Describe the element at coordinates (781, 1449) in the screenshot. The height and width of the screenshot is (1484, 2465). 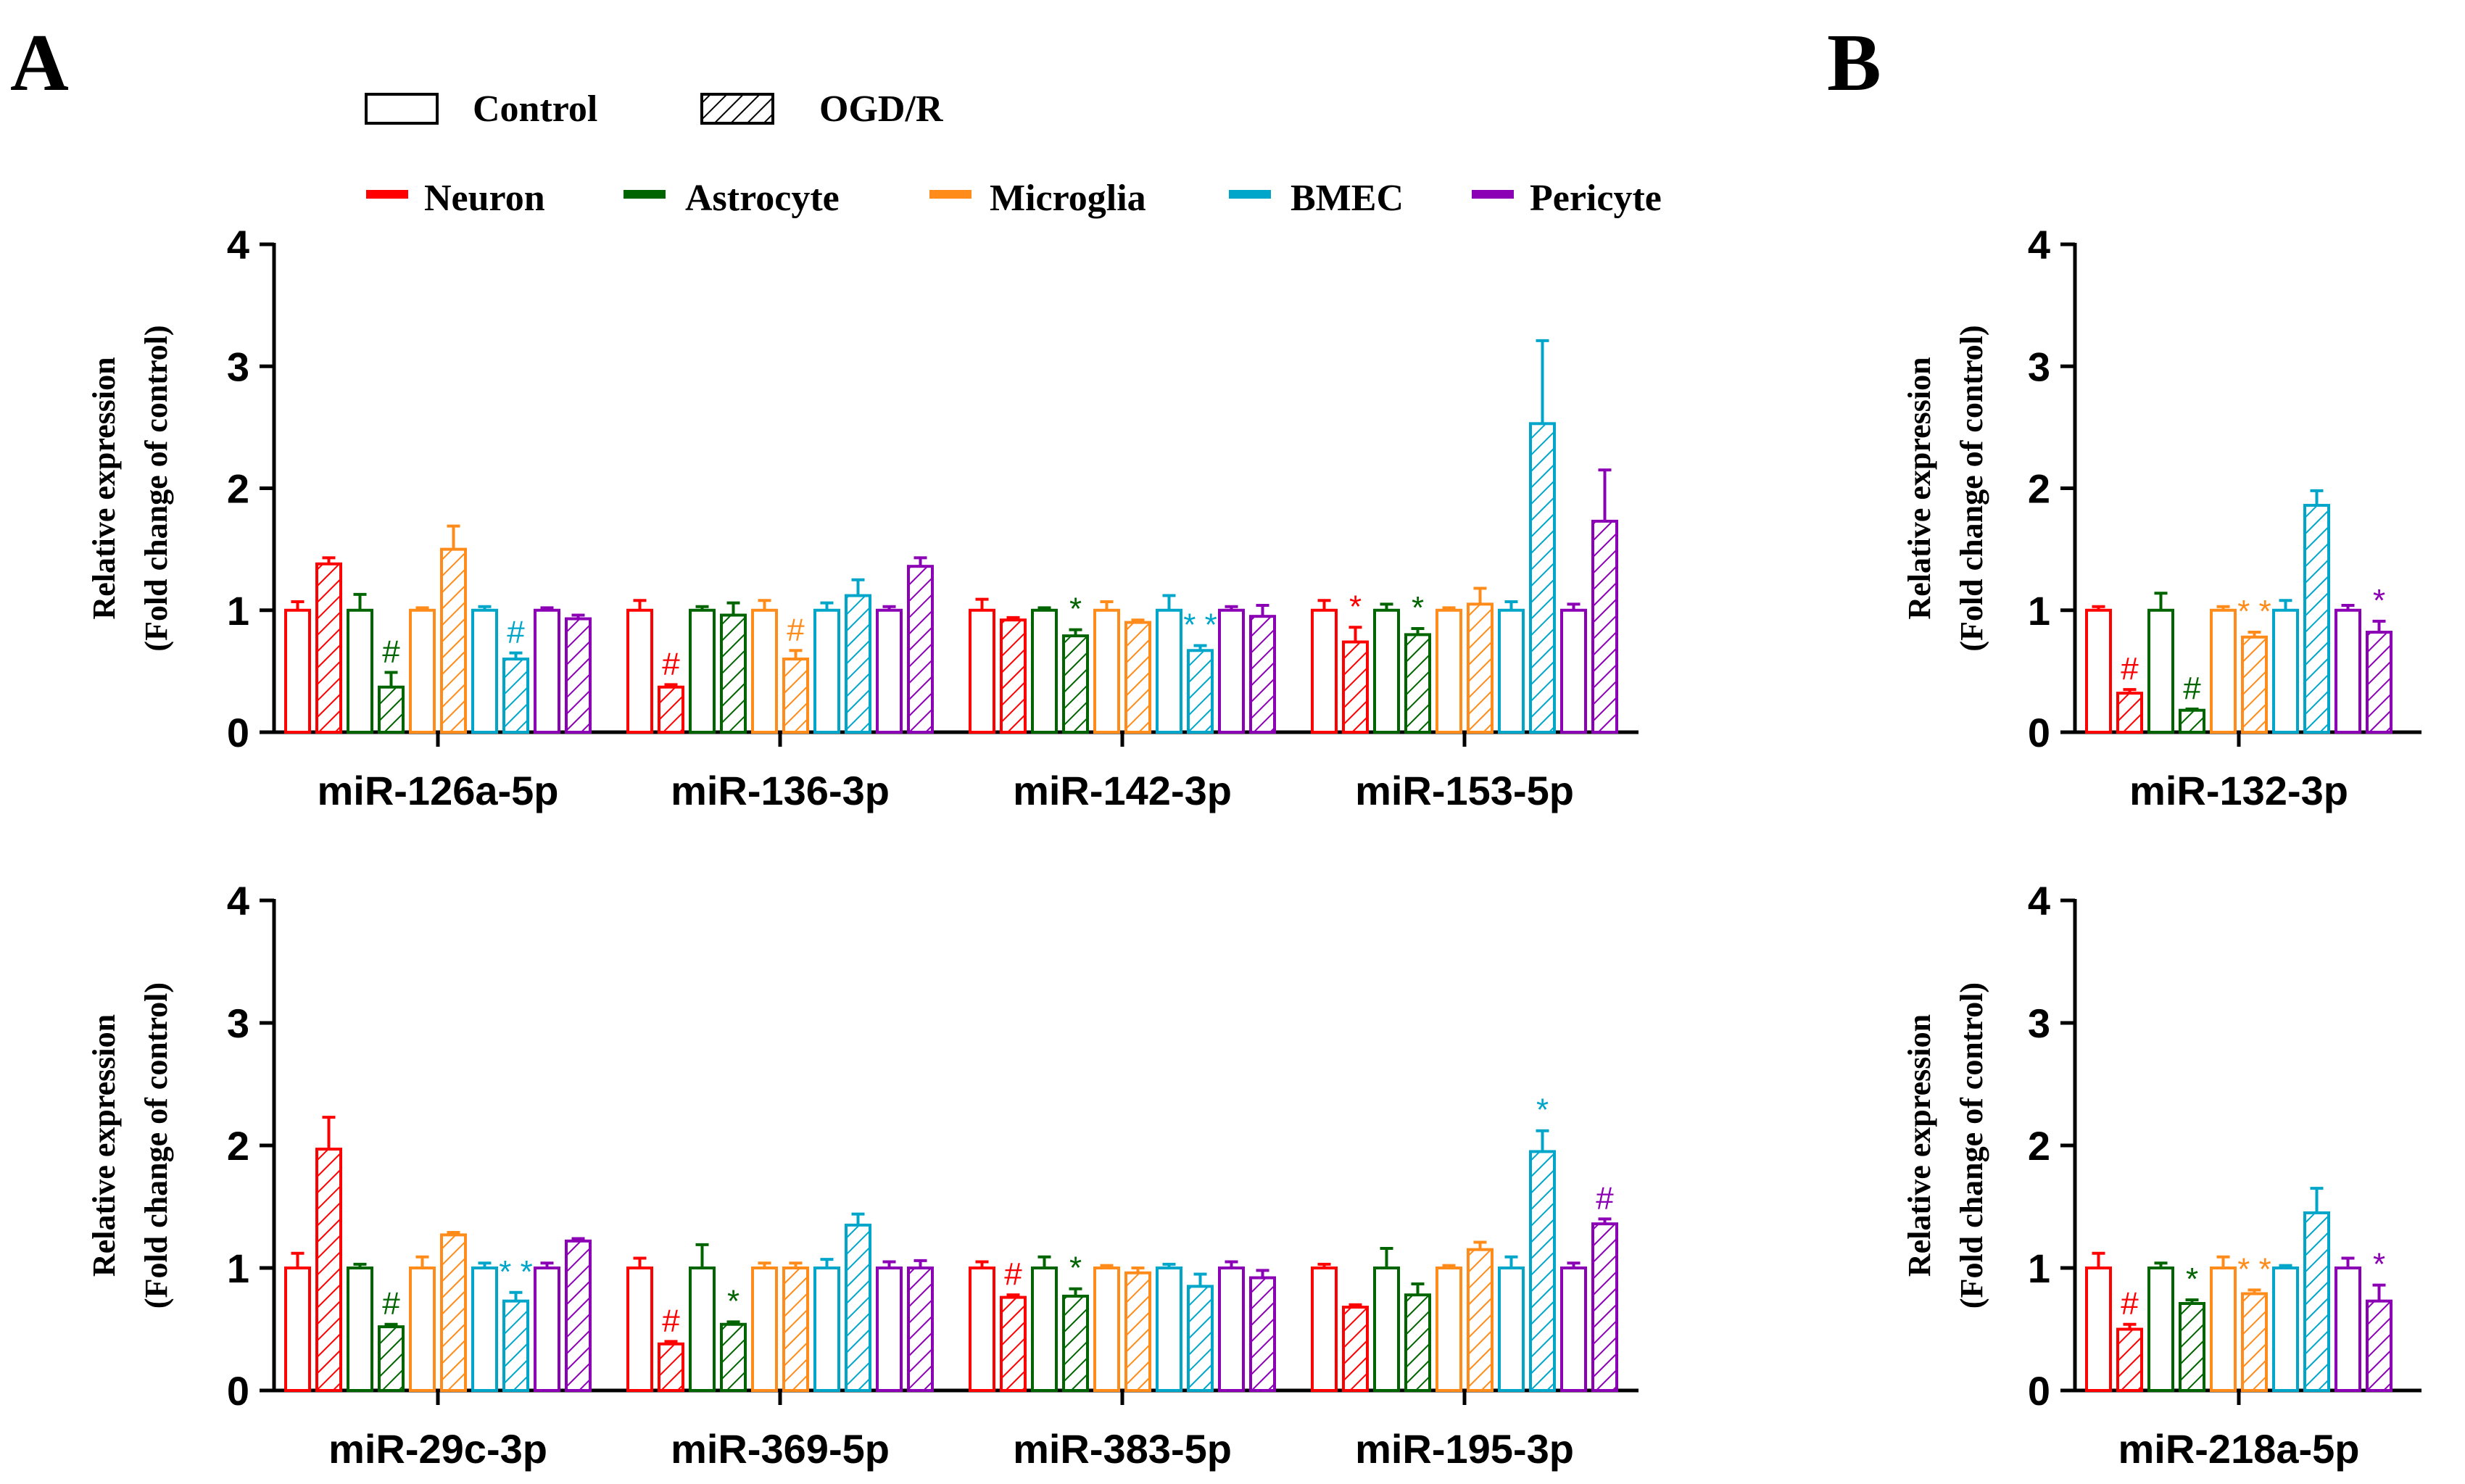
I see `category-label: miR-369-5p` at that location.